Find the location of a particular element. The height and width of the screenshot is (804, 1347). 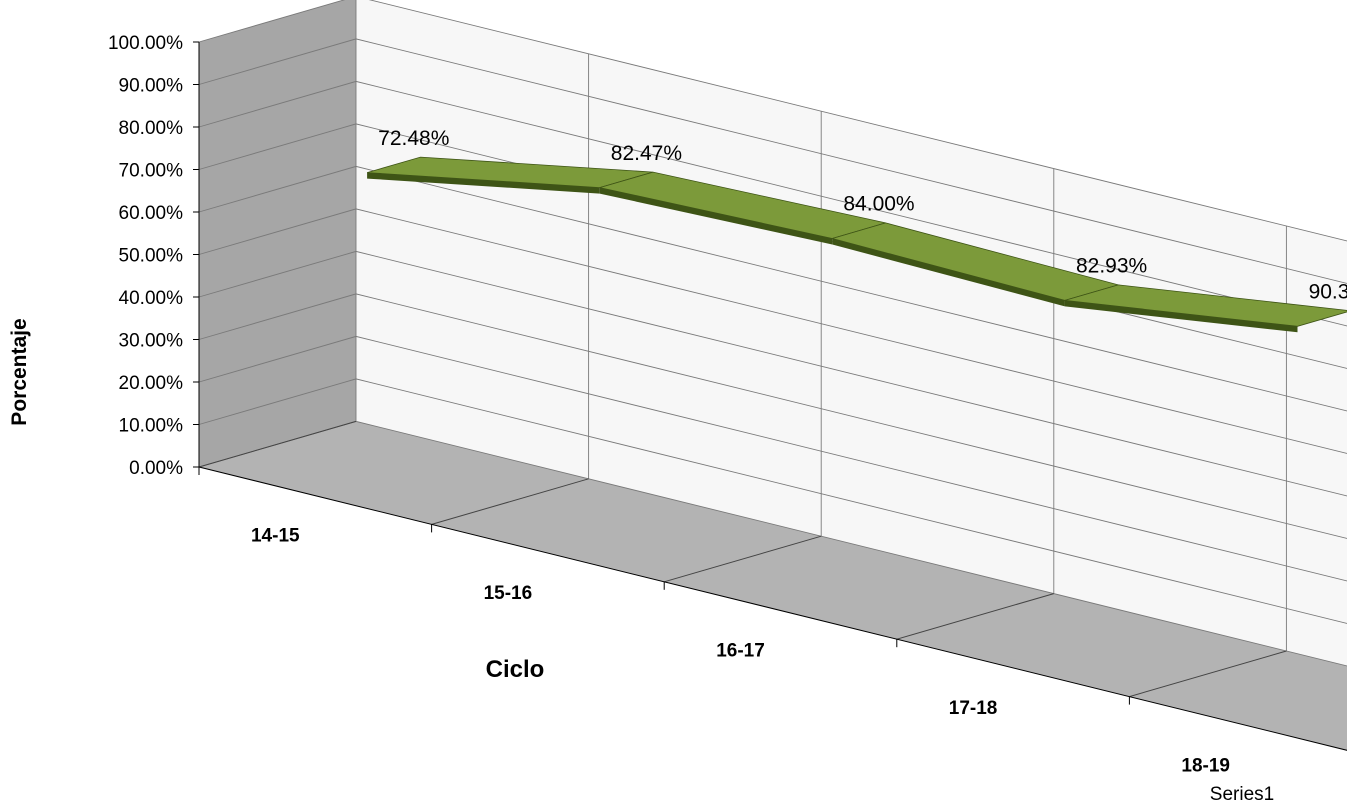

data-label: 82.47% is located at coordinates (646, 153).